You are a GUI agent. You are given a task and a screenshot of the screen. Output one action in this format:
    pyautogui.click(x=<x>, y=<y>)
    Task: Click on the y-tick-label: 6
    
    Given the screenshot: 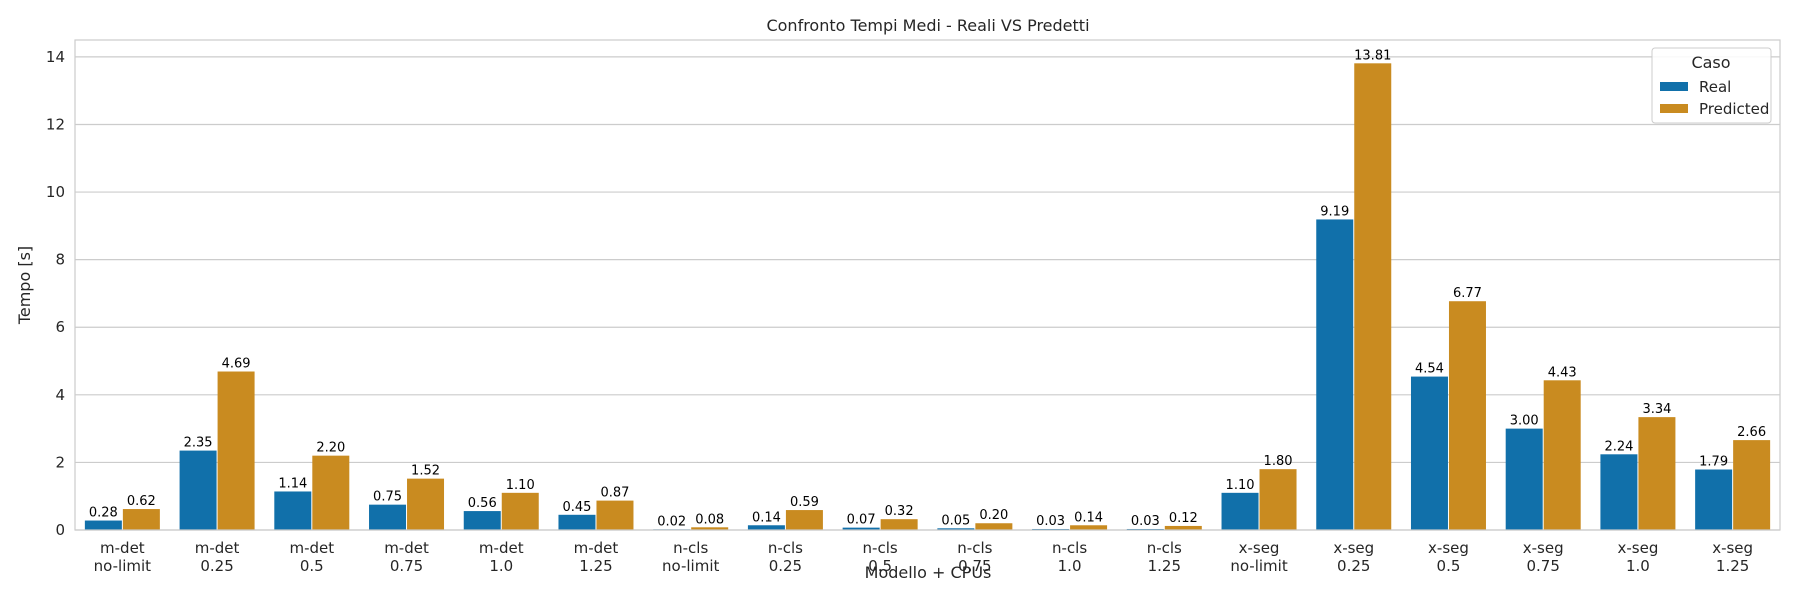 What is the action you would take?
    pyautogui.click(x=60, y=327)
    